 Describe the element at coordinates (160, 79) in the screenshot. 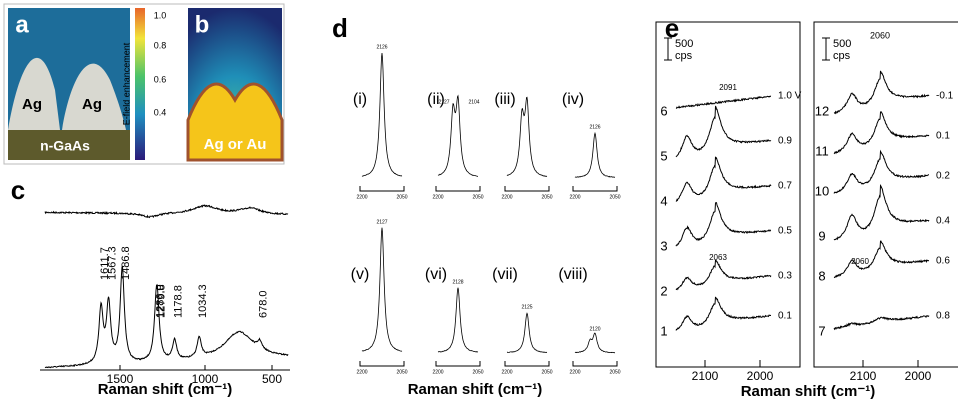

I see `colorbar-tick: 0.6` at that location.